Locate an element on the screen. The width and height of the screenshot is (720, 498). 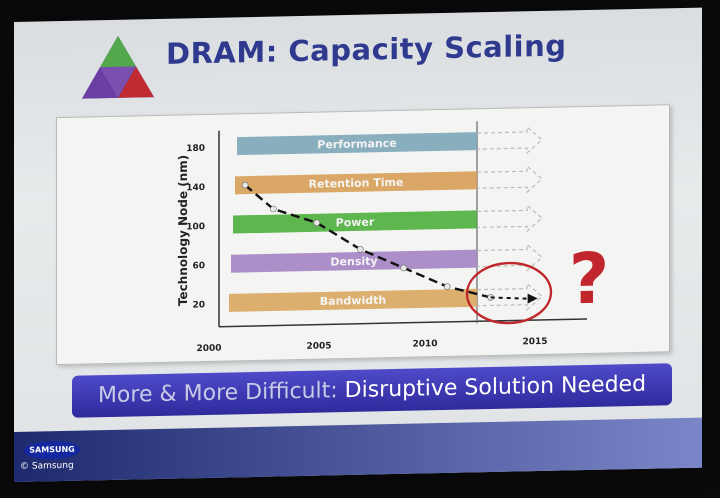
band-label: Performance is located at coordinates (356, 144).